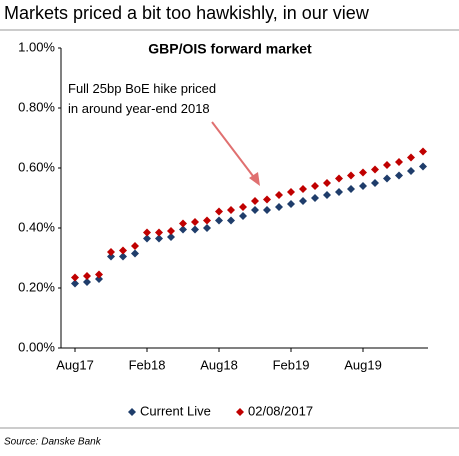  Describe the element at coordinates (175, 410) in the screenshot. I see `legend-label: Current Live` at that location.